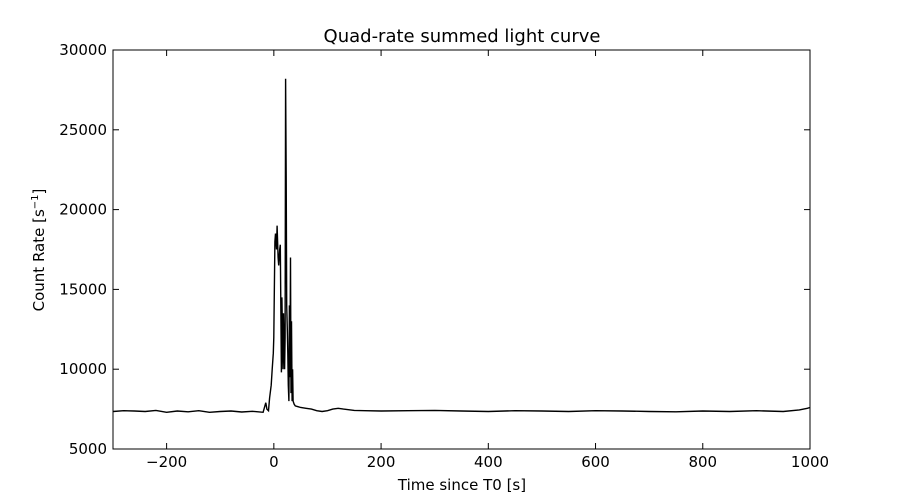  What do you see at coordinates (381, 462) in the screenshot?
I see `x-tick-label: 200` at bounding box center [381, 462].